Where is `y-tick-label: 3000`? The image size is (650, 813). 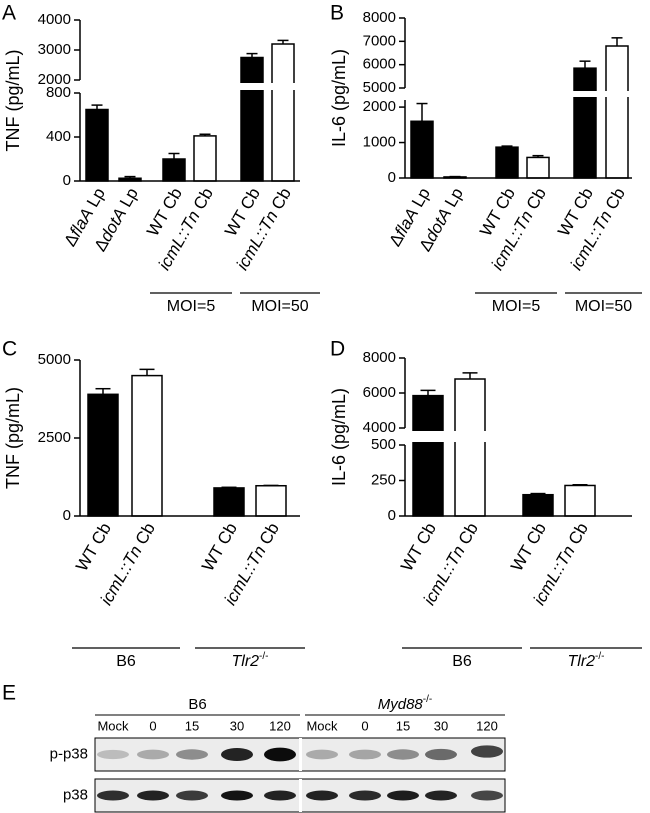
y-tick-label: 3000 is located at coordinates (54, 49).